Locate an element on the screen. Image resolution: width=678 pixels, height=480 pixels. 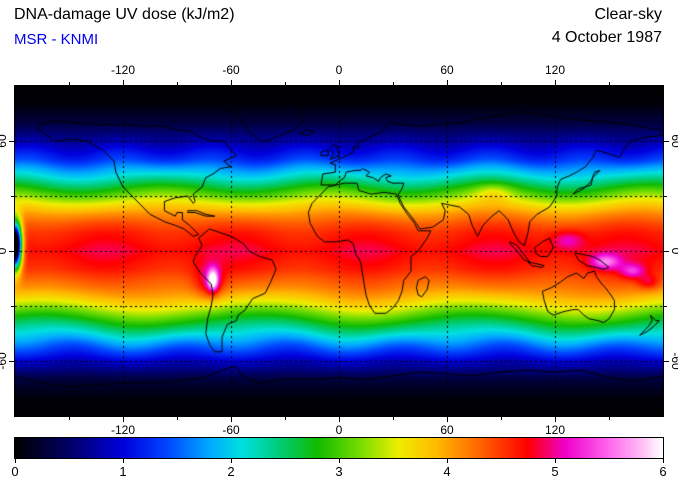
source-label: MSR - KNMI is located at coordinates (56, 39).